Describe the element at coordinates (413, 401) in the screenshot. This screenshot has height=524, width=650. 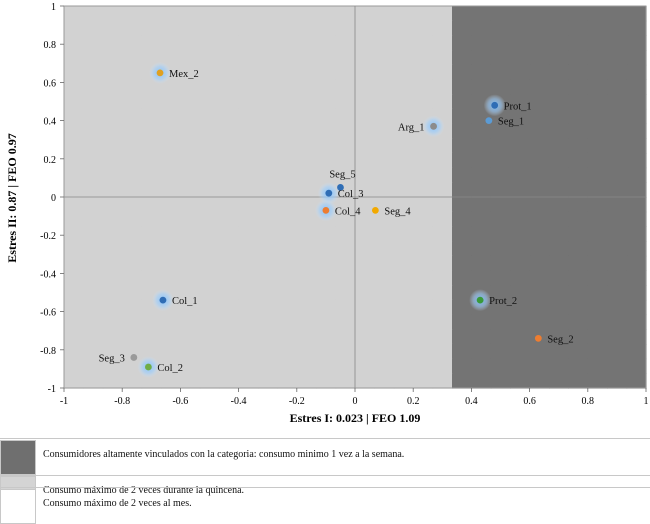
I see `x-tick-label: 0.2` at that location.